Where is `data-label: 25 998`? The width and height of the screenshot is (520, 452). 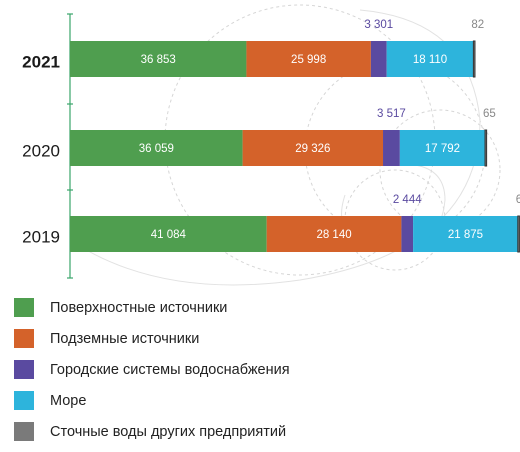 data-label: 25 998 is located at coordinates (308, 60).